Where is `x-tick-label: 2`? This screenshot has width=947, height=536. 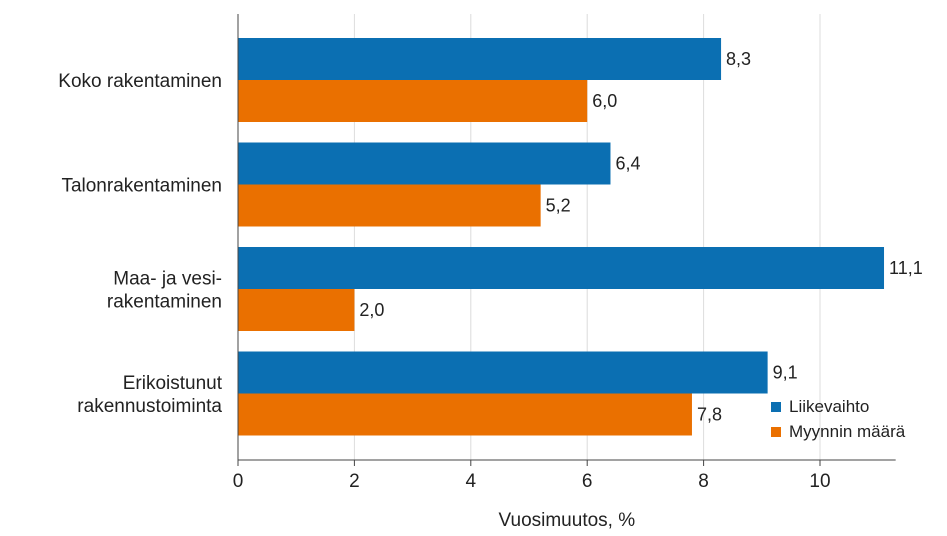 x-tick-label: 2 is located at coordinates (354, 481).